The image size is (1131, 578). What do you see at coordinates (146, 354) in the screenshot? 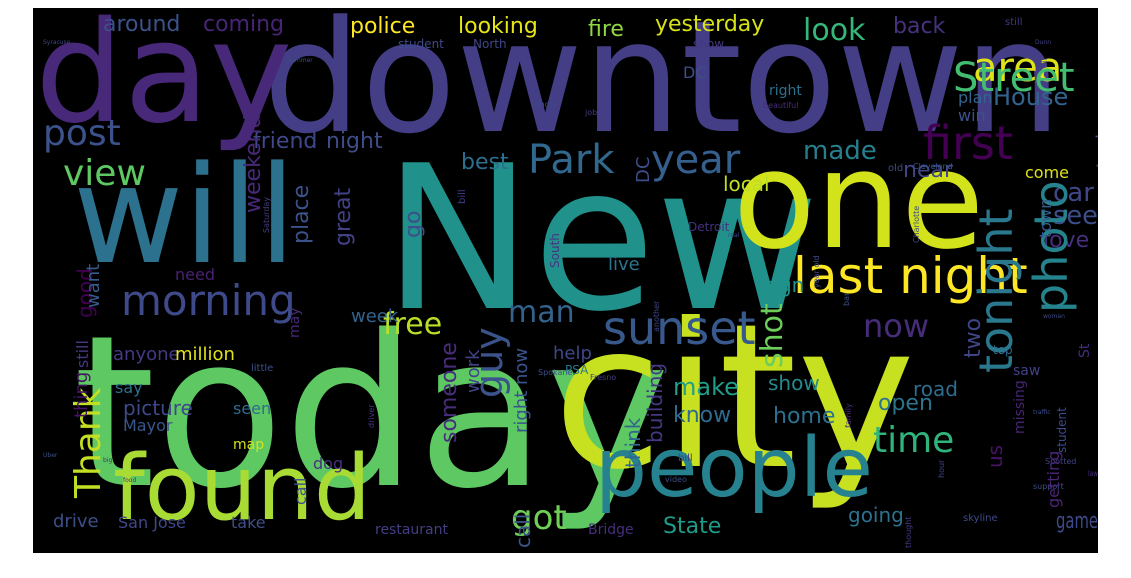
I see `word-help: anyone` at bounding box center [146, 354].